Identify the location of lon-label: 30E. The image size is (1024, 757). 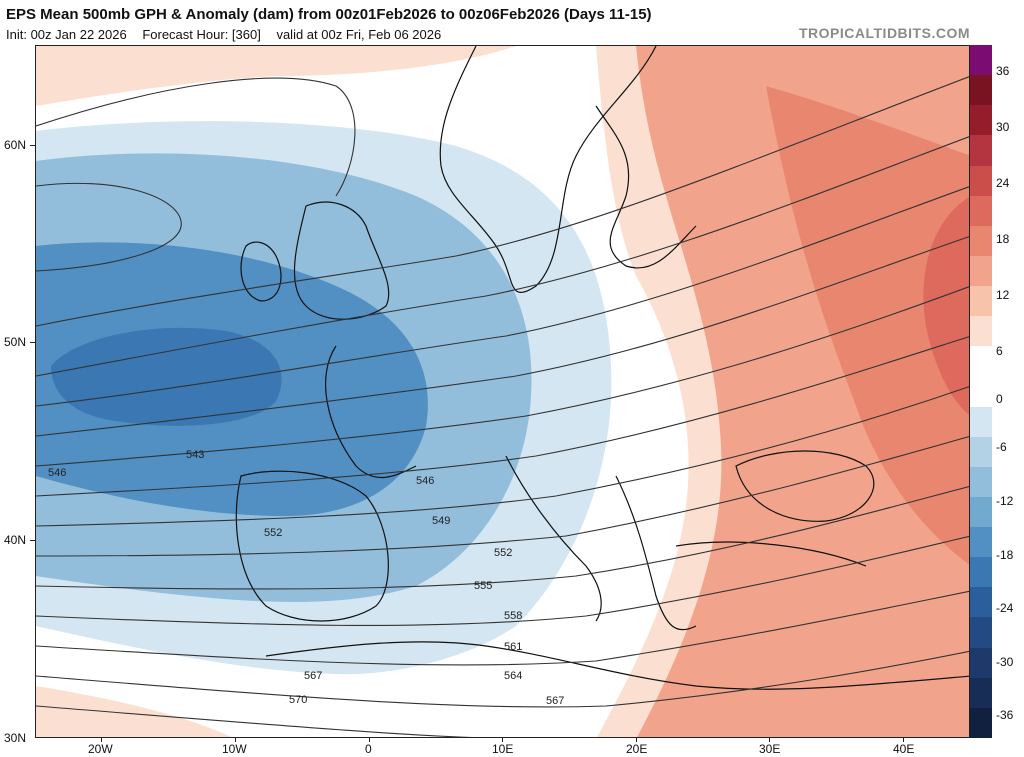
(770, 749).